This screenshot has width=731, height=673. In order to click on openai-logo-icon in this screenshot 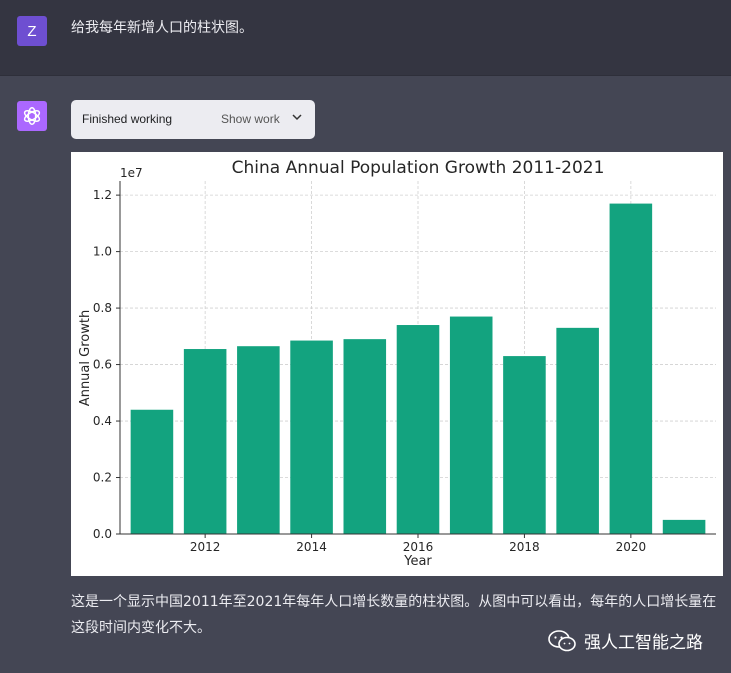, I will do `click(32, 116)`.